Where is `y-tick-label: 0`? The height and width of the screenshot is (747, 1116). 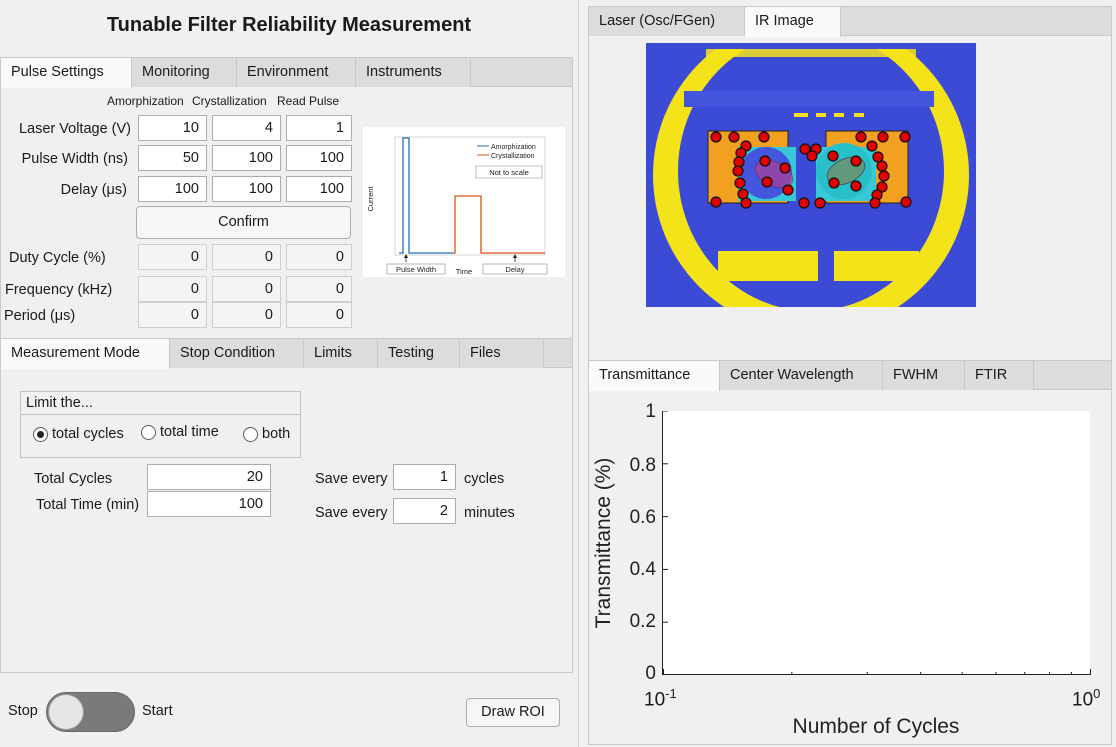
y-tick-label: 0 is located at coordinates (650, 673).